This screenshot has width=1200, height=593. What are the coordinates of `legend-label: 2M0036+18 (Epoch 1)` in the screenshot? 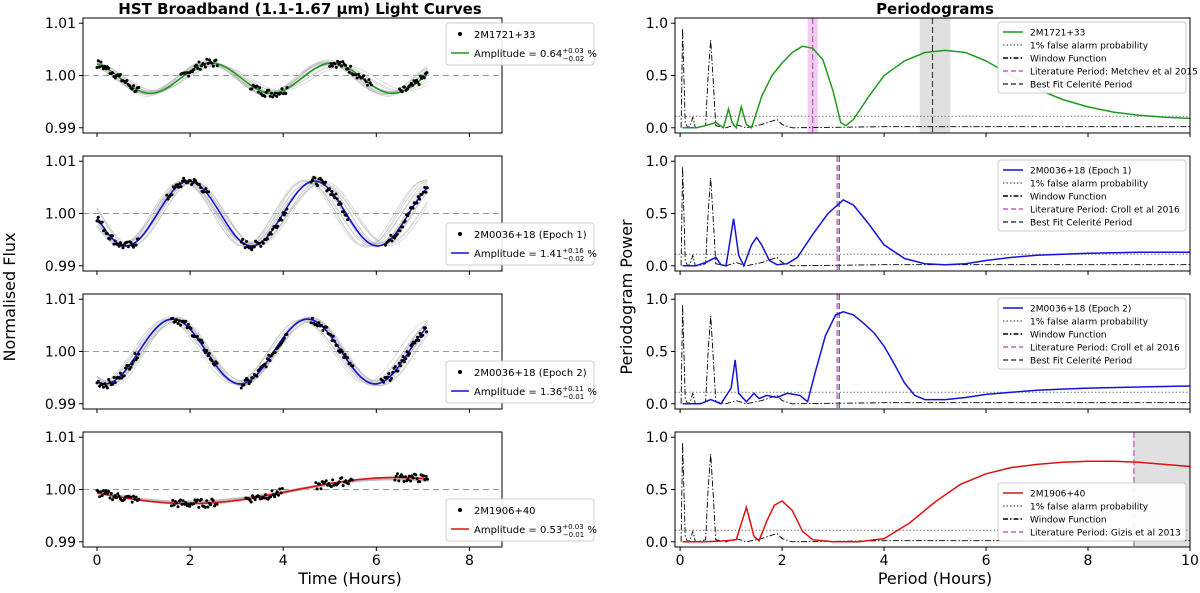 It's located at (1080, 172).